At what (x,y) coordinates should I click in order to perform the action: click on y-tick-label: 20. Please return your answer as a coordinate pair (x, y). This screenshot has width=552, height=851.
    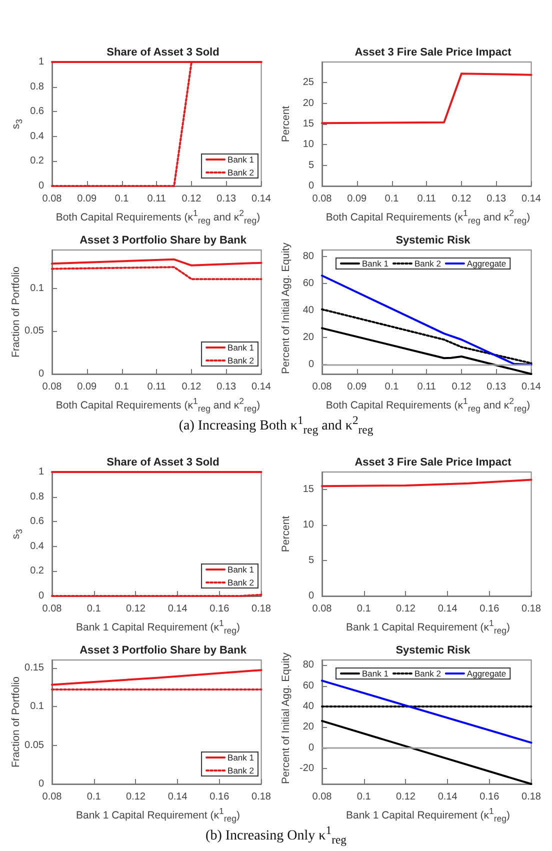
    Looking at the image, I should click on (308, 103).